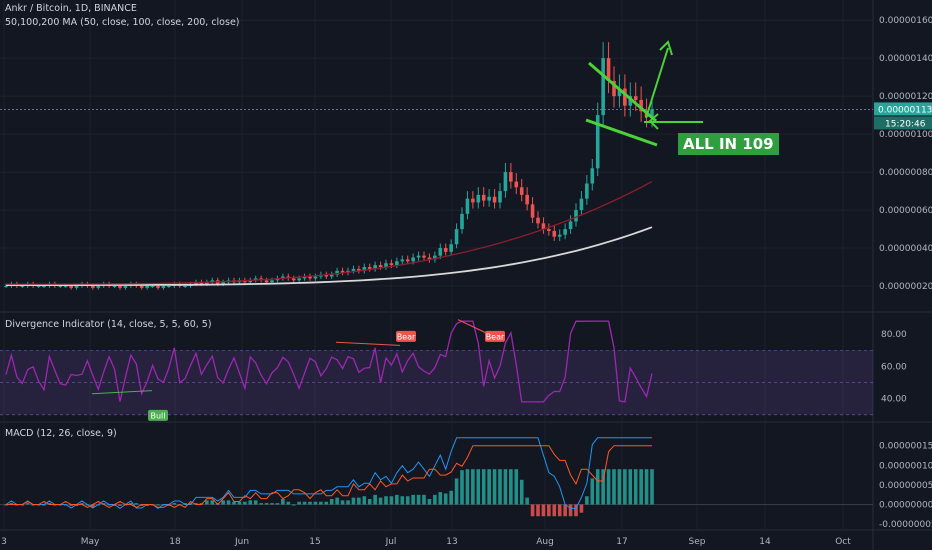 The image size is (932, 550). I want to click on bear-divergence-line, so click(368, 343).